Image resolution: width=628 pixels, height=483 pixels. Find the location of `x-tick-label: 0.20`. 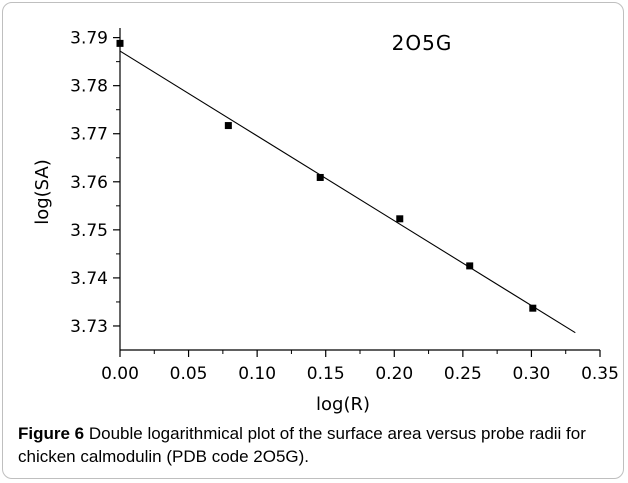

x-tick-label: 0.20 is located at coordinates (394, 374).